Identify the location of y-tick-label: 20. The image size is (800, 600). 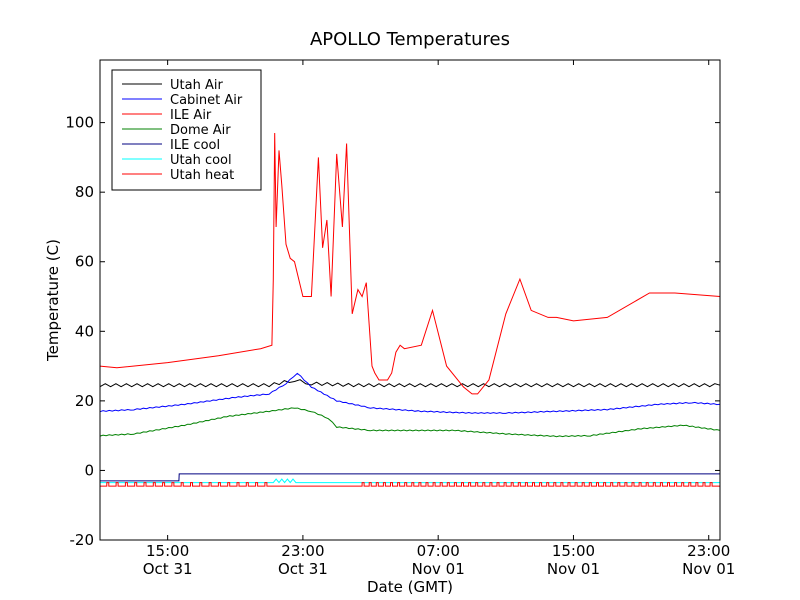
(84, 401).